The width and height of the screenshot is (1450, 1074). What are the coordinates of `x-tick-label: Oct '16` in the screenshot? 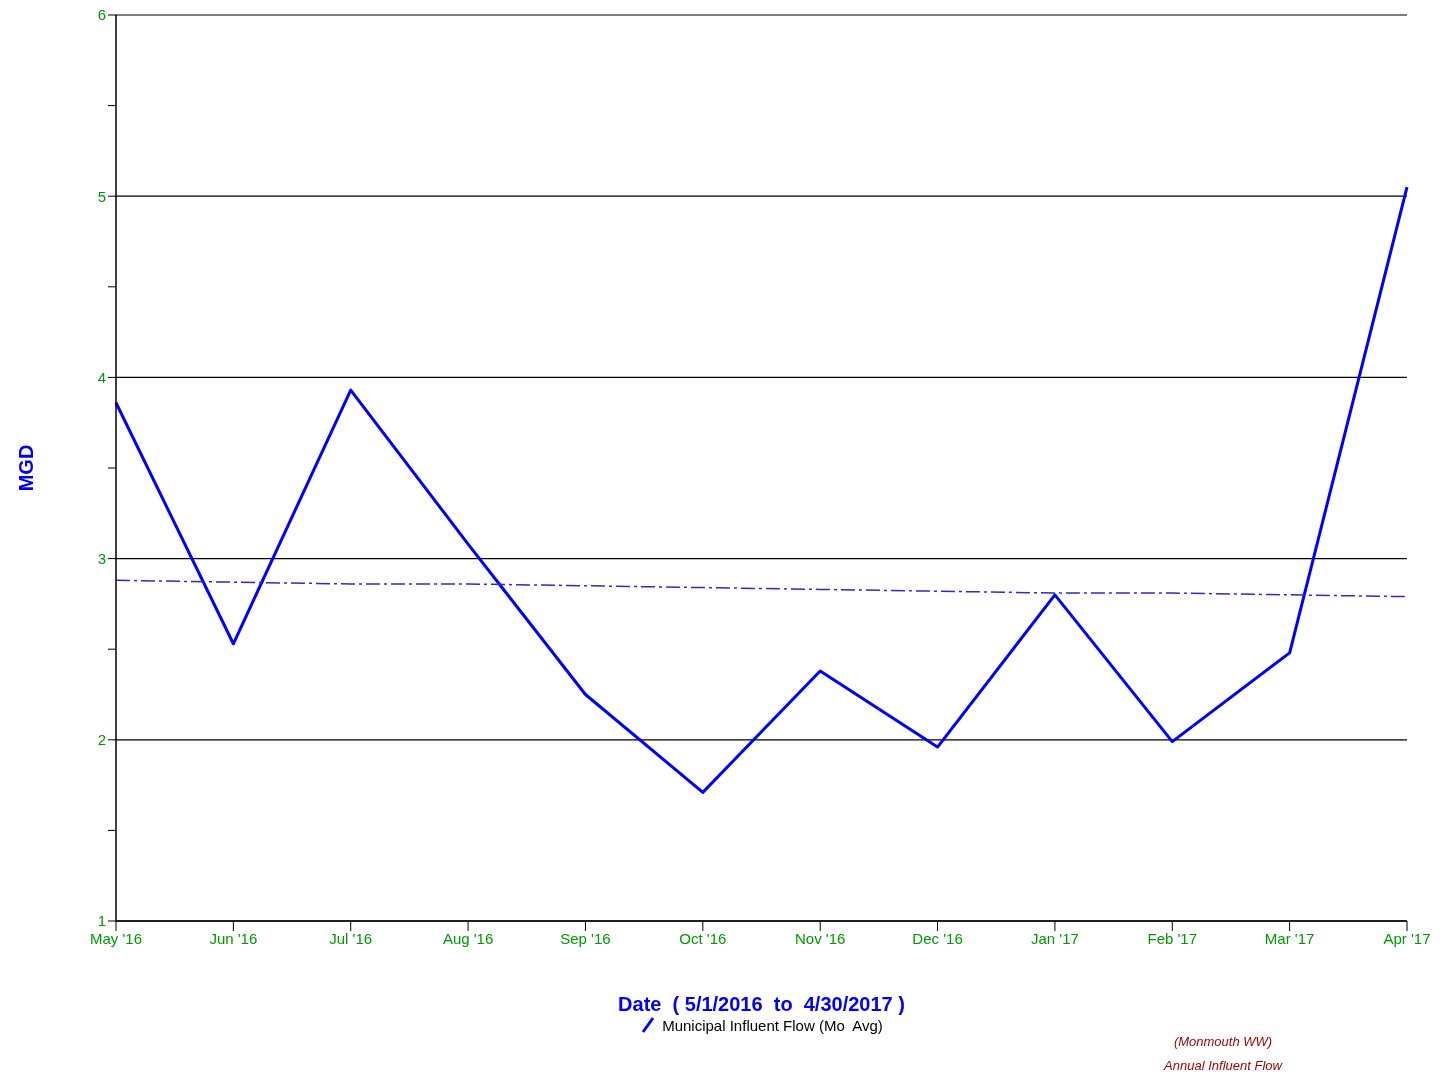 It's located at (703, 938).